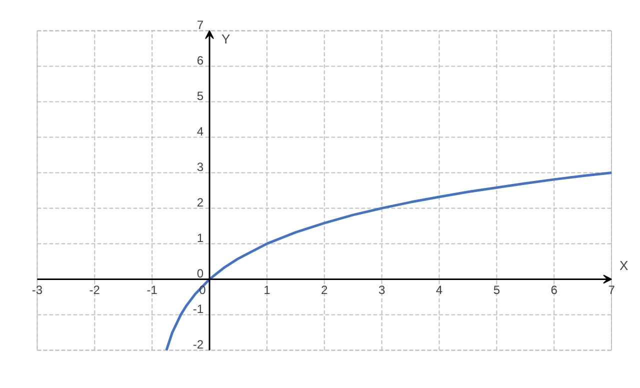 This screenshot has width=640, height=388. I want to click on x-tick-label: -1, so click(152, 290).